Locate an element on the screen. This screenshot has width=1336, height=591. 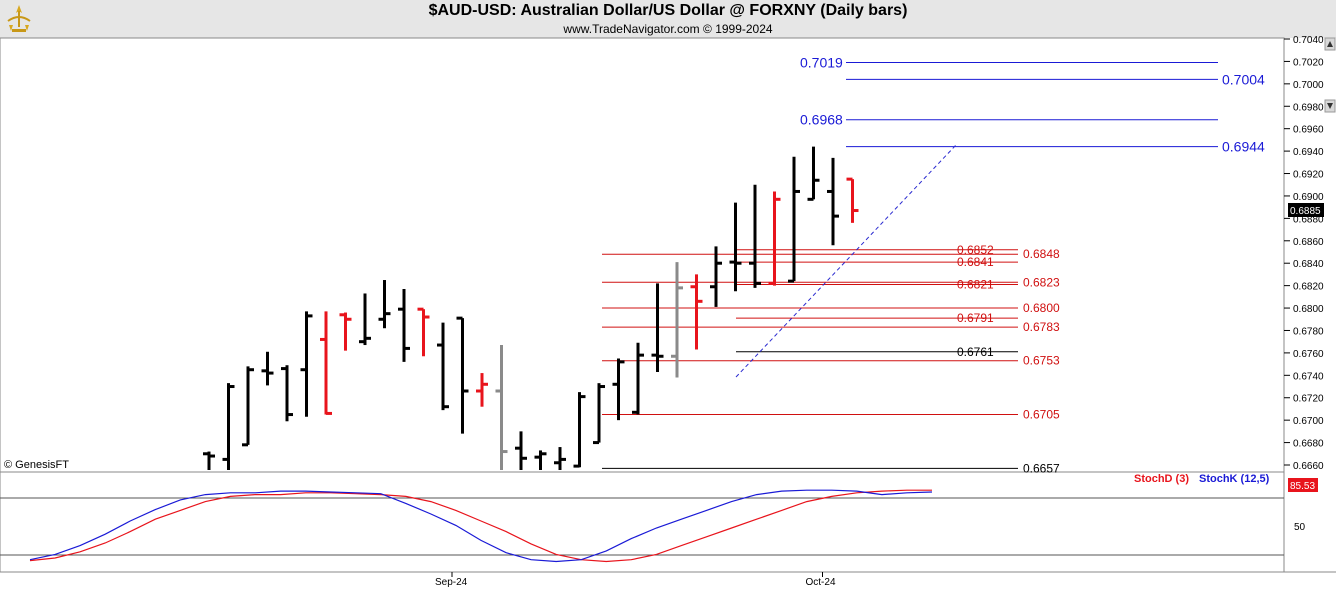
price-tick-label: 0.6680 is located at coordinates (1308, 444).